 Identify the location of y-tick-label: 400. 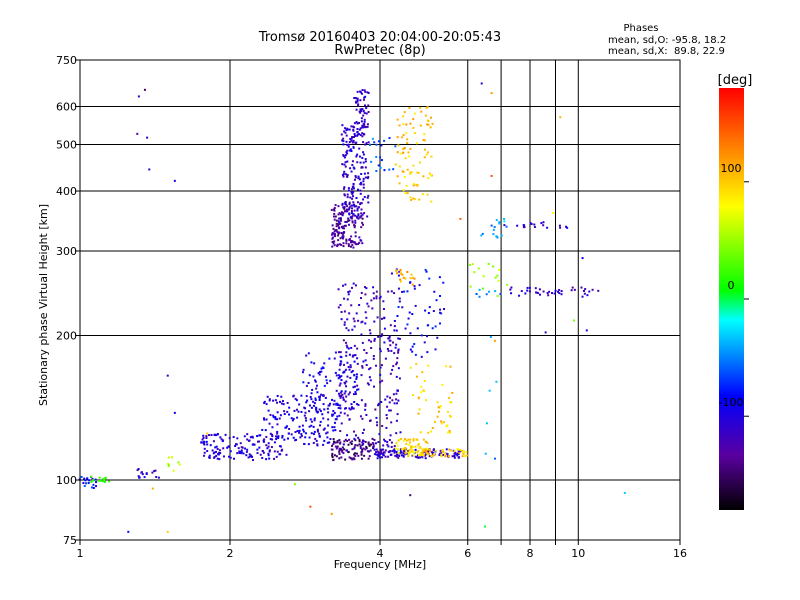
(66, 191).